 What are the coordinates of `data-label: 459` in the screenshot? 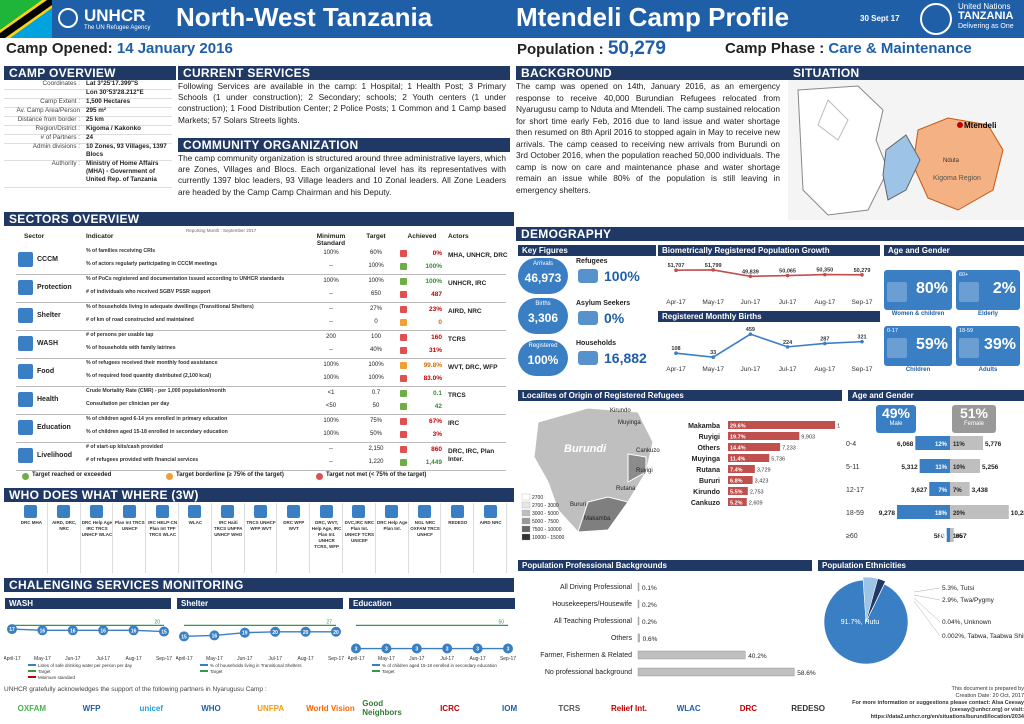 It's located at (750, 330).